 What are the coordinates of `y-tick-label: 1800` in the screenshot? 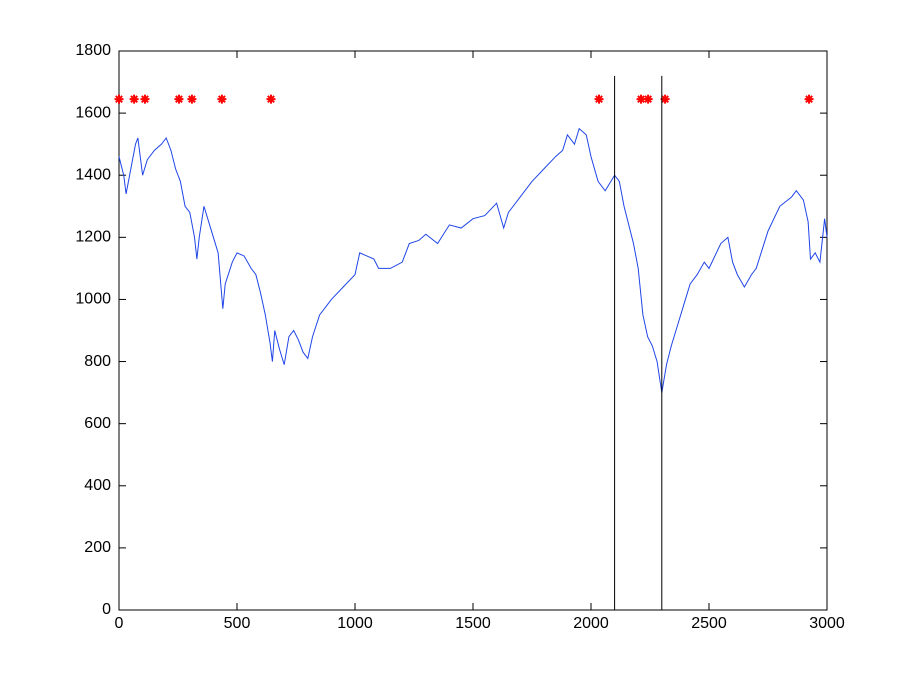 It's located at (93, 50).